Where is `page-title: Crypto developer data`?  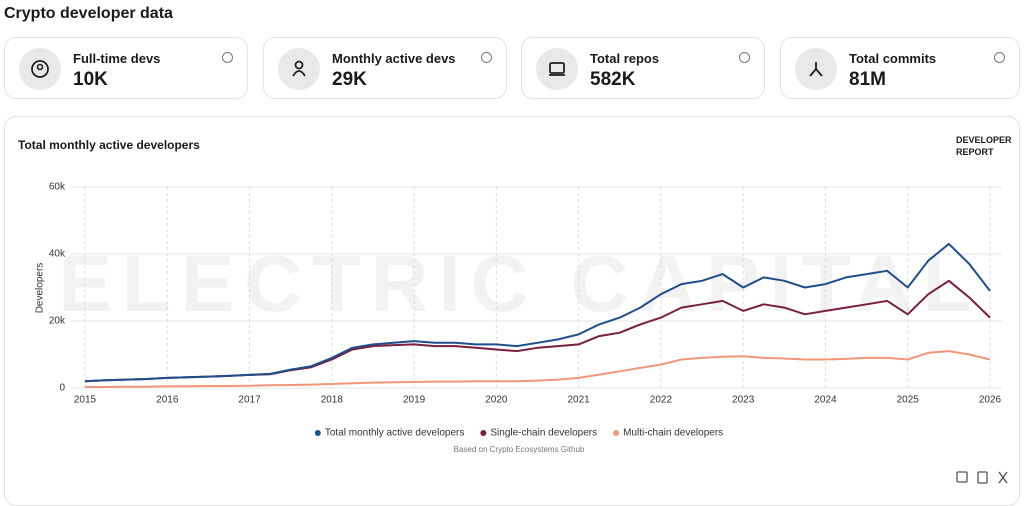 page-title: Crypto developer data is located at coordinates (88, 13).